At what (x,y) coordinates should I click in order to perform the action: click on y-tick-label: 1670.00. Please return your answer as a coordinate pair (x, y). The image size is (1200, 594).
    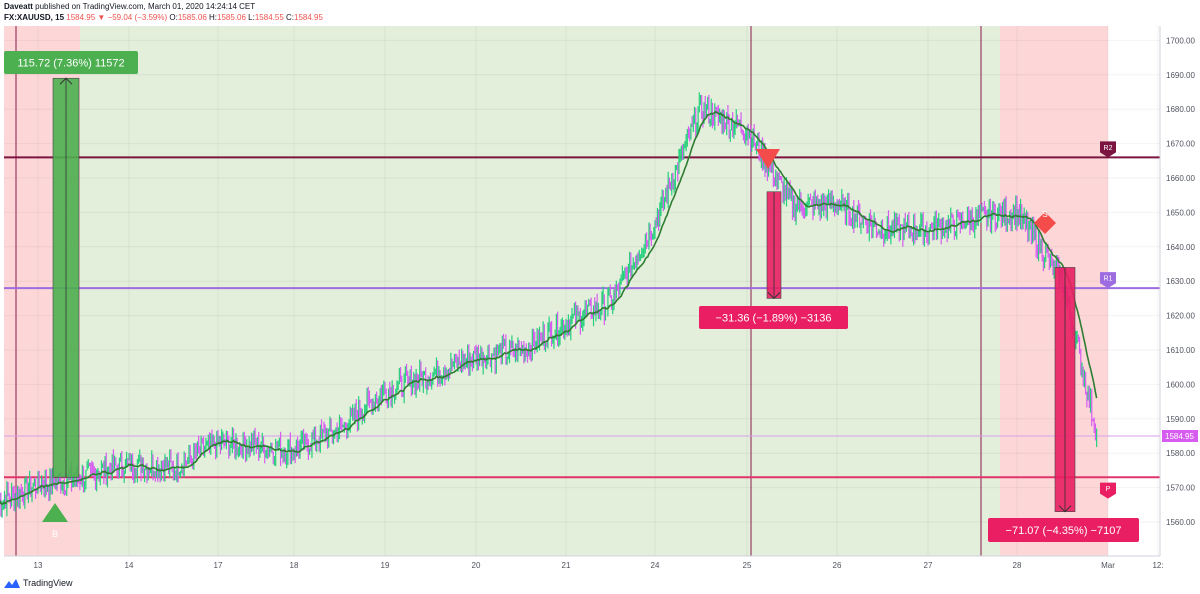
    Looking at the image, I should click on (1180, 144).